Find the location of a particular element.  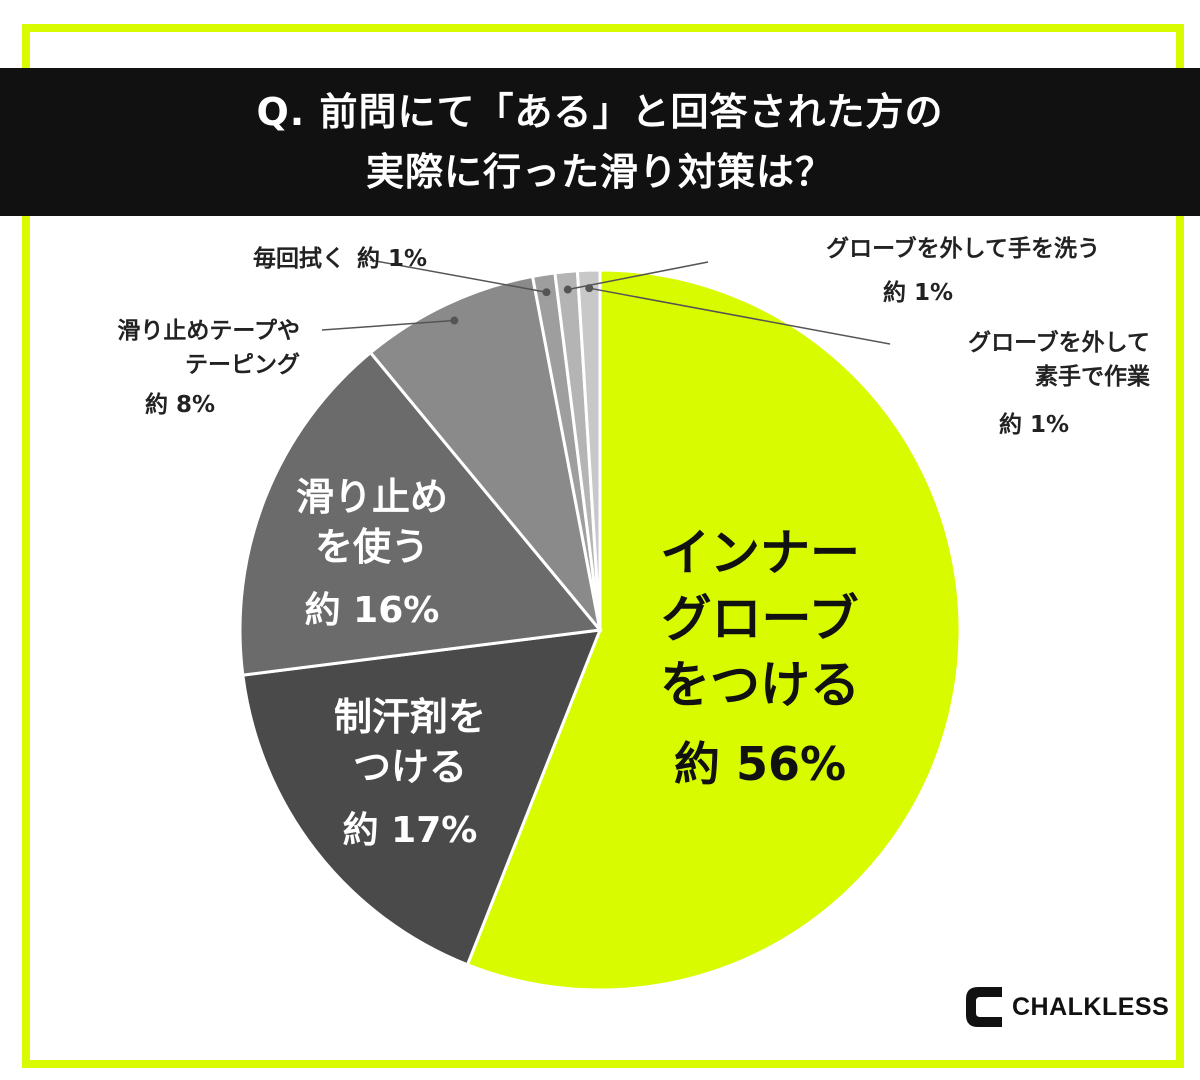

slice-label-6: グローブを外して素手で作業 is located at coordinates (1059, 359).